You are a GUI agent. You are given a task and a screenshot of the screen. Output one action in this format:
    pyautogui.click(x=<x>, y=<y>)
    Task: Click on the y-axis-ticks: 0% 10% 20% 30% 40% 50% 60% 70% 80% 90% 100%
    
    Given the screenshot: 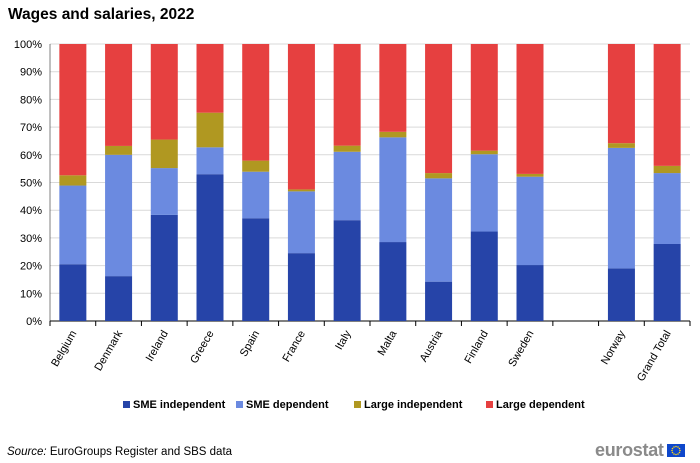 What is the action you would take?
    pyautogui.click(x=28, y=183)
    